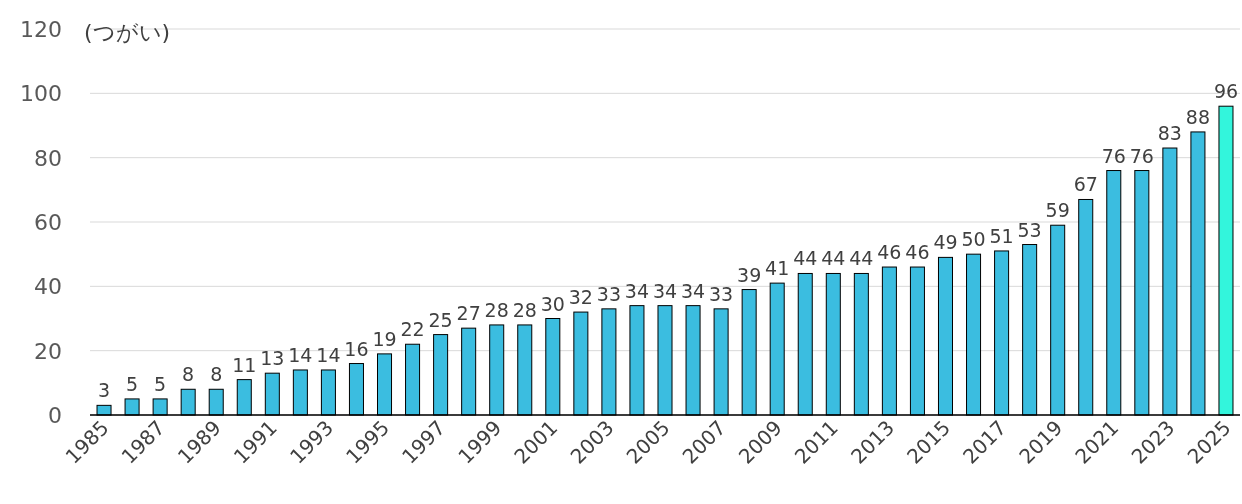 The image size is (1242, 504). What do you see at coordinates (384, 338) in the screenshot?
I see `data-label: 19` at bounding box center [384, 338].